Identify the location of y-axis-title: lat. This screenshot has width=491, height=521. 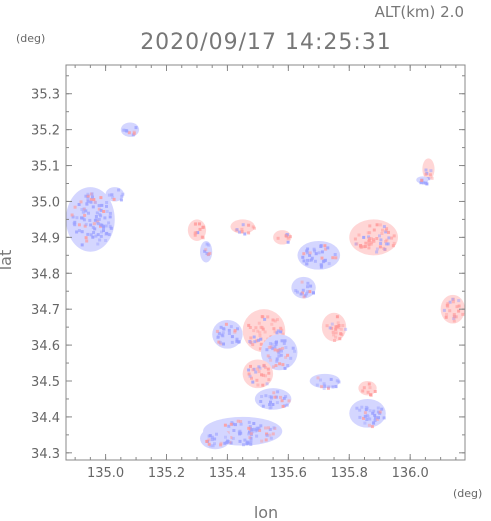
(7, 260).